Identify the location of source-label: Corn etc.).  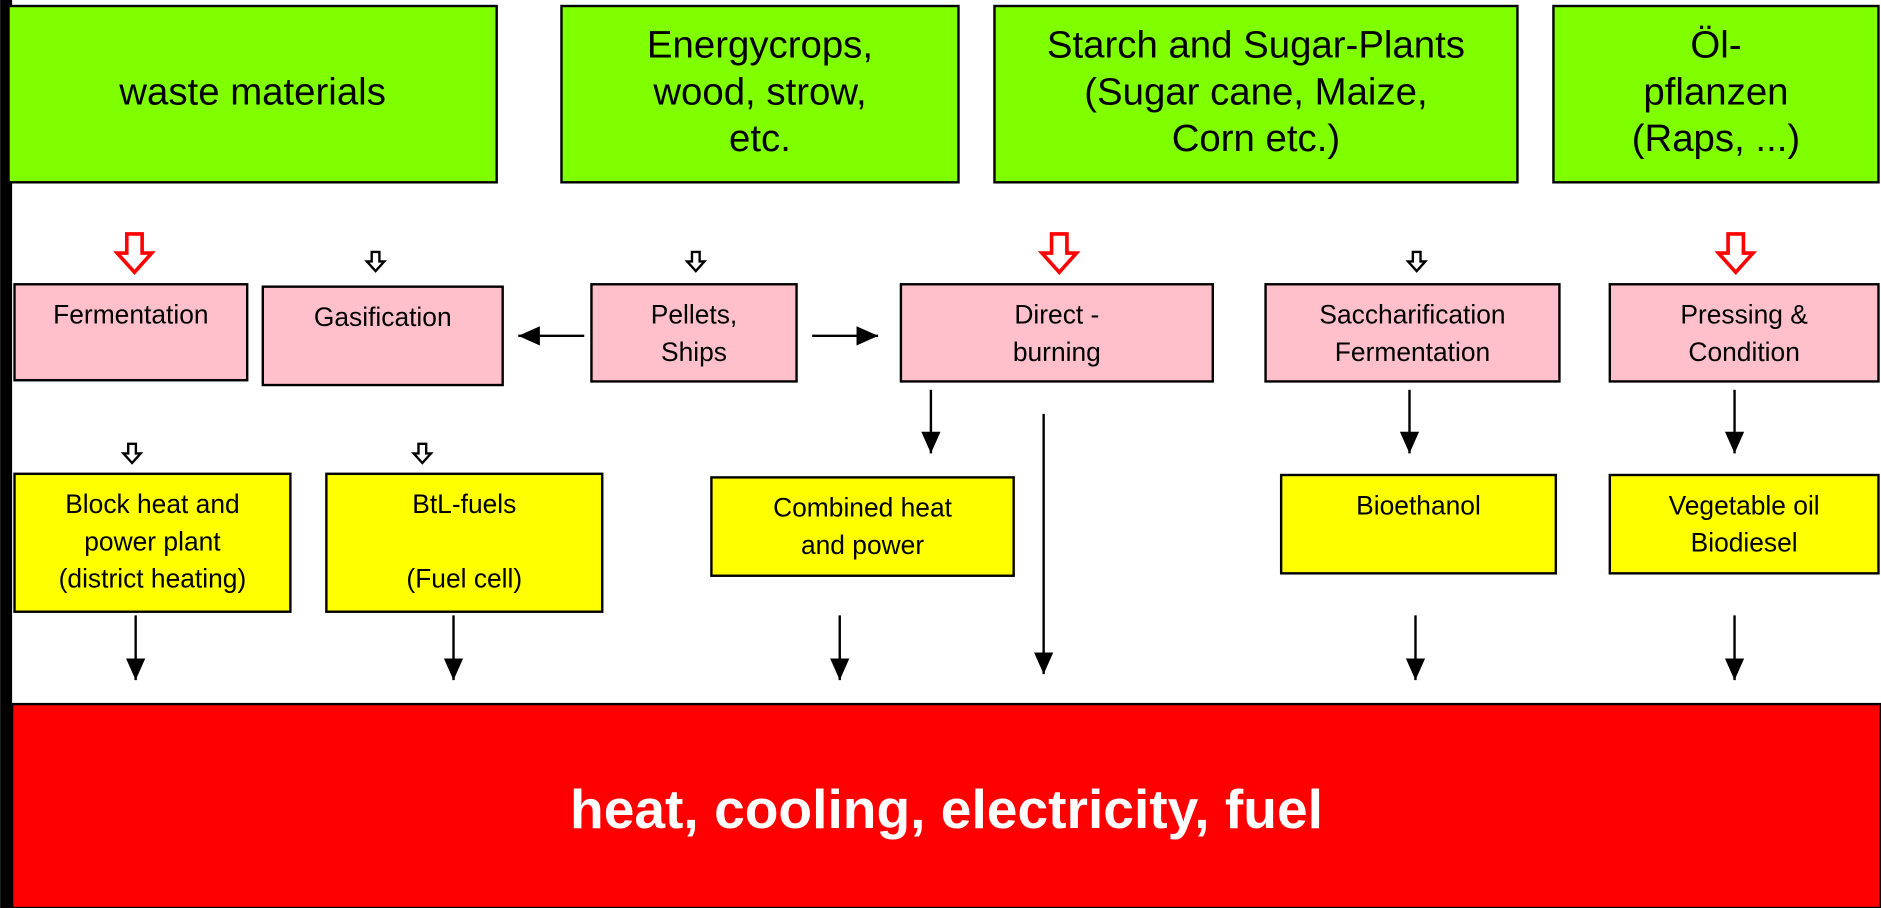
(1256, 138).